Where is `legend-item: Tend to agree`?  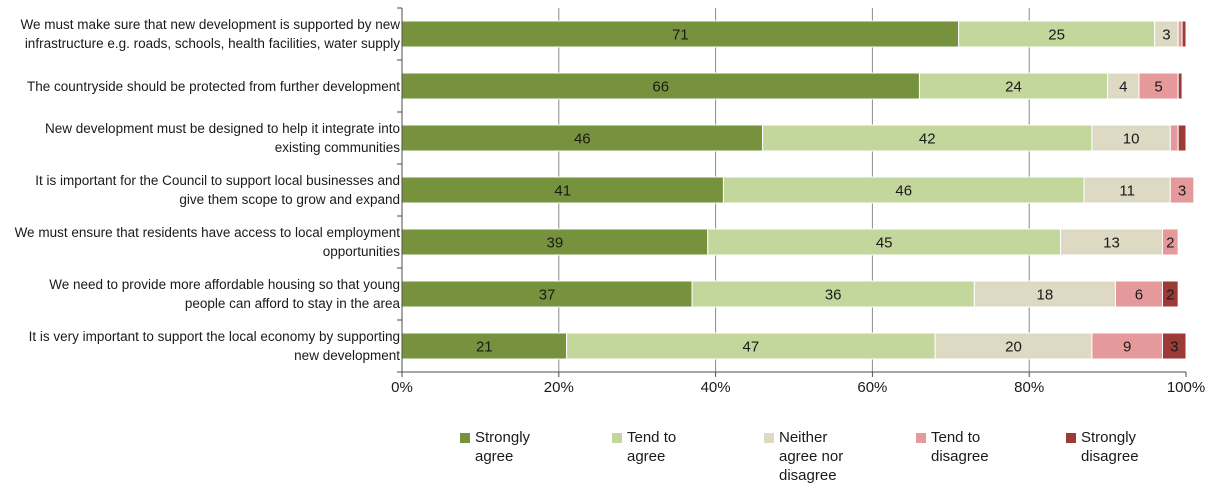
legend-item: Tend to agree is located at coordinates (669, 447).